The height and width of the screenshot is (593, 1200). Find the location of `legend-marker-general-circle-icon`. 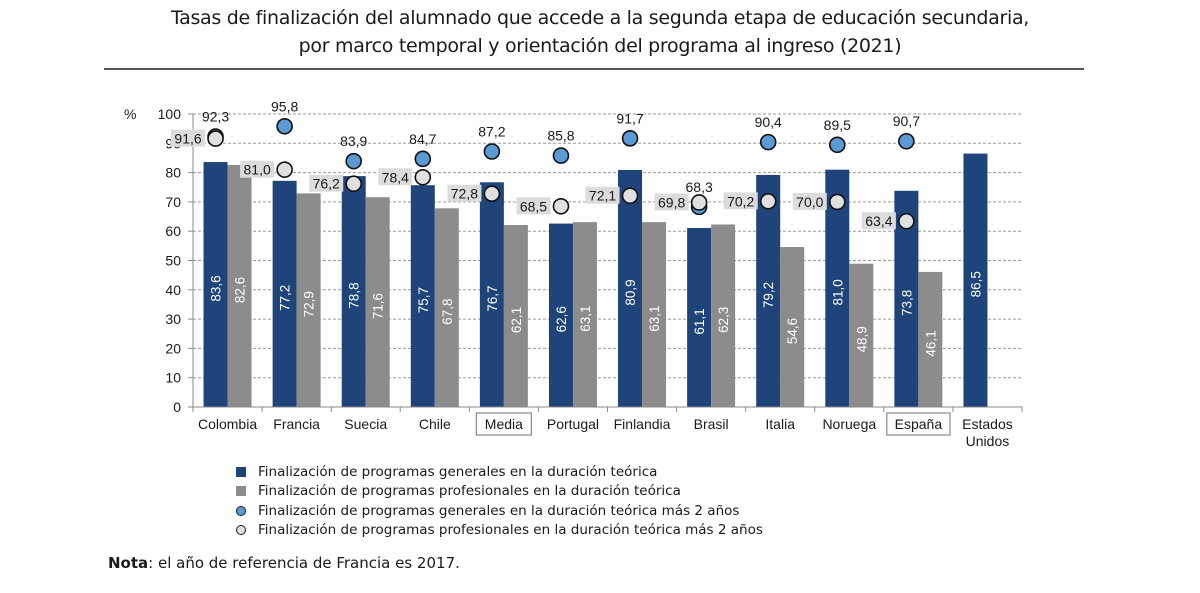

legend-marker-general-circle-icon is located at coordinates (241, 510).